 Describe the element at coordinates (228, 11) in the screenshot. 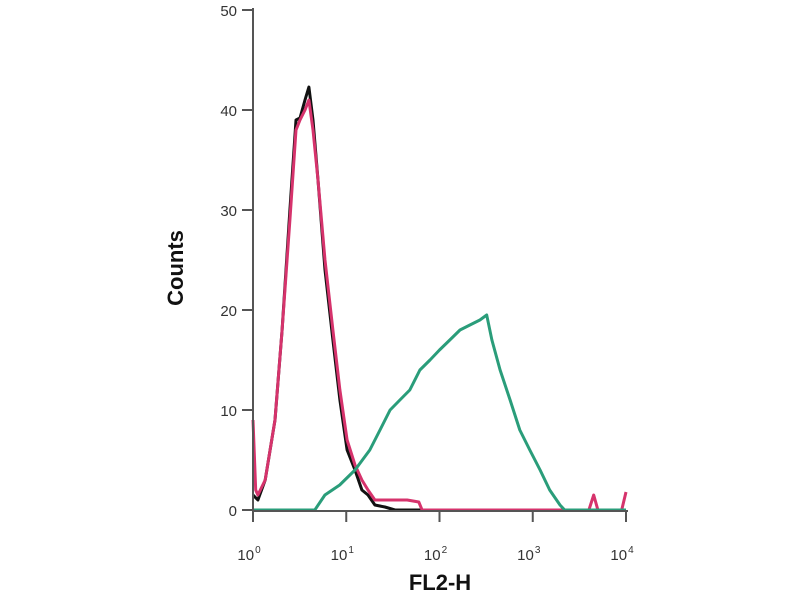

I see `y-tick-label: 50` at that location.